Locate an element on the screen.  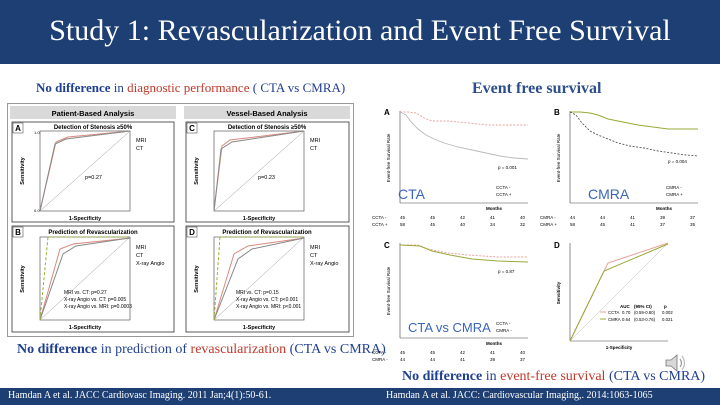
km-b-legend-neg: CMRA - is located at coordinates (674, 187).